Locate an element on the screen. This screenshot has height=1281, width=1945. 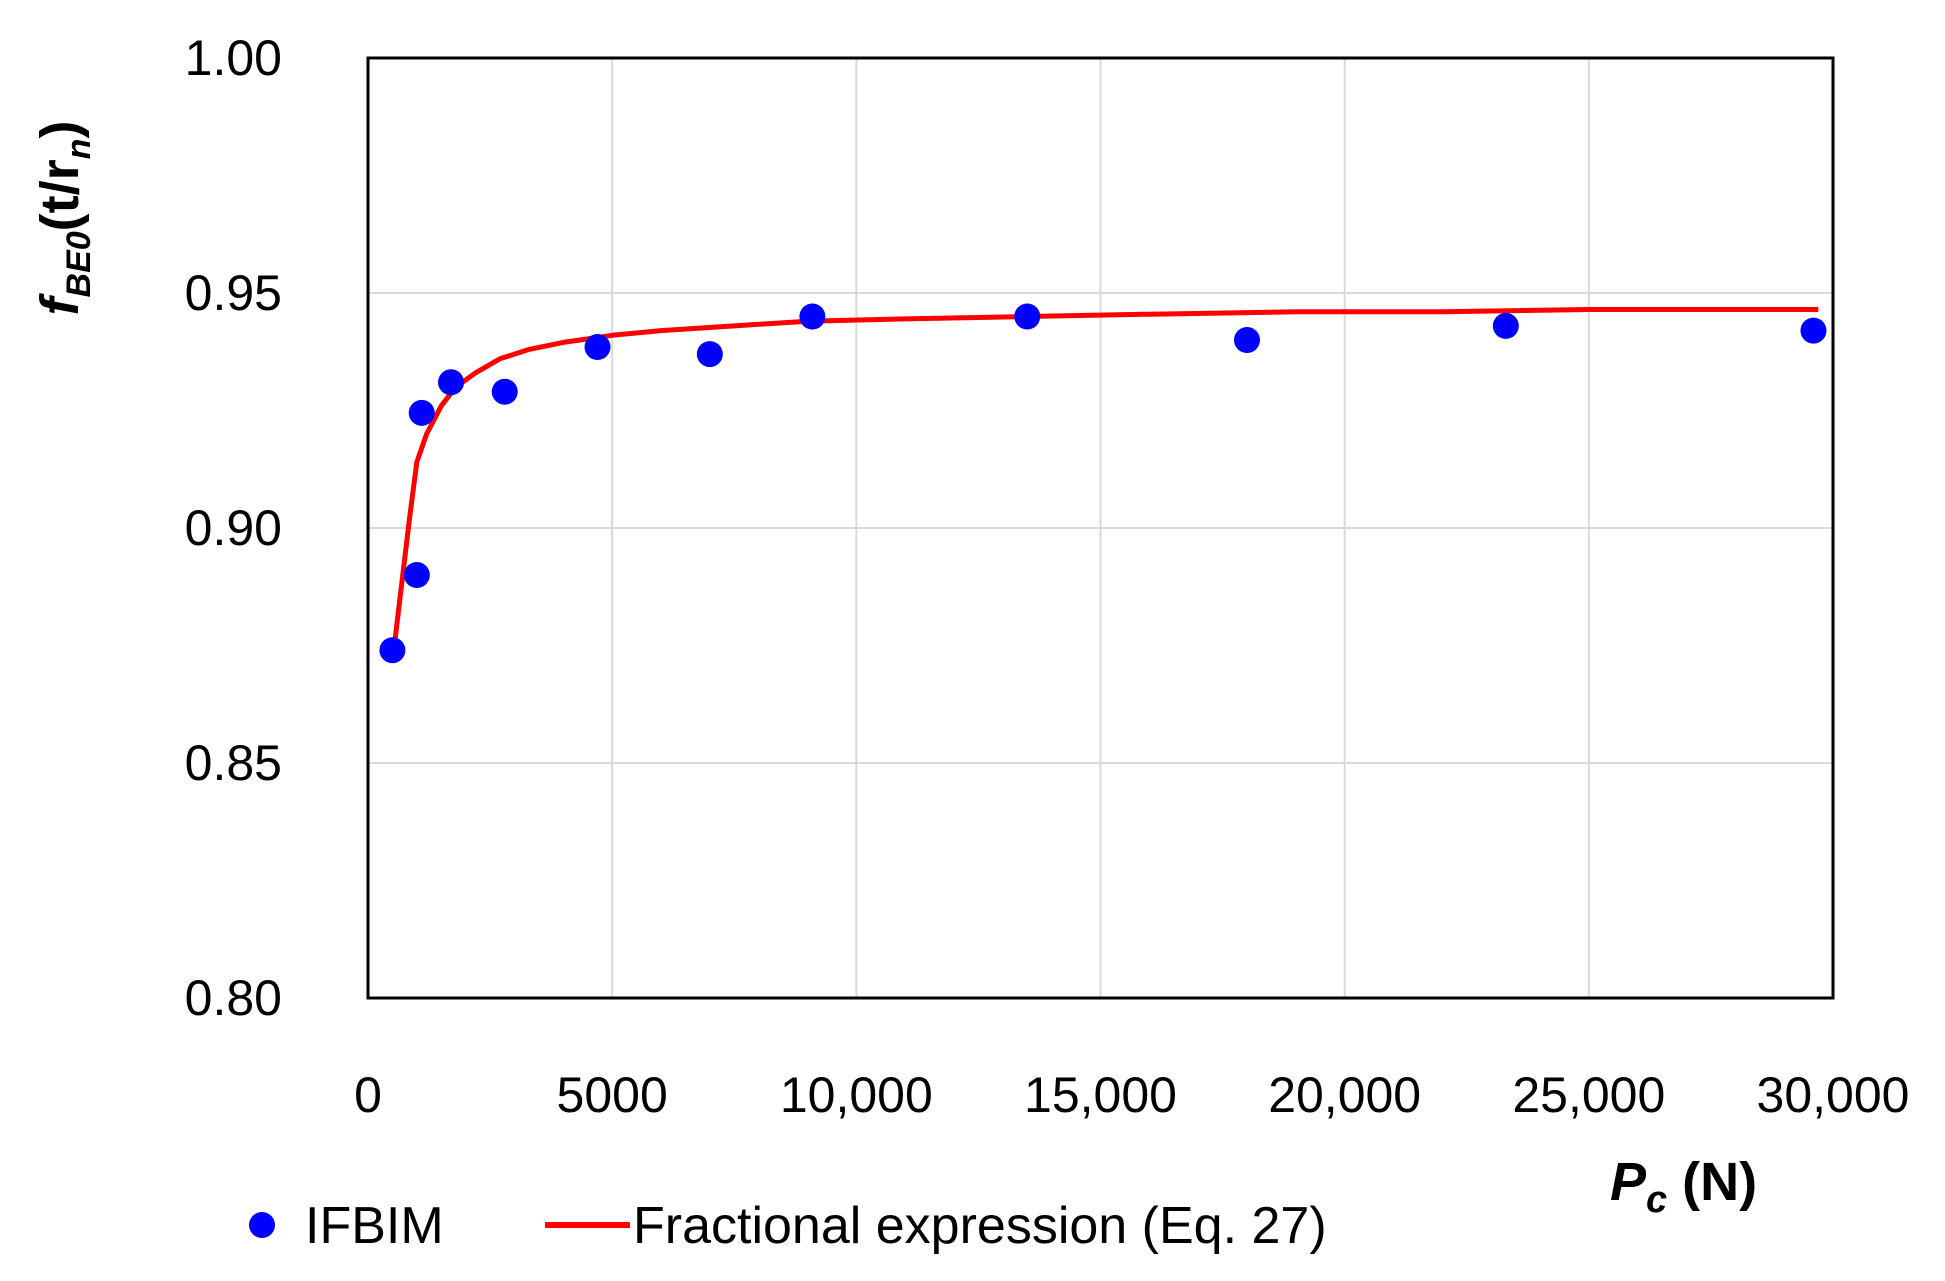
y-axis-title: fBE0(t/rn) is located at coordinates (64, 218).